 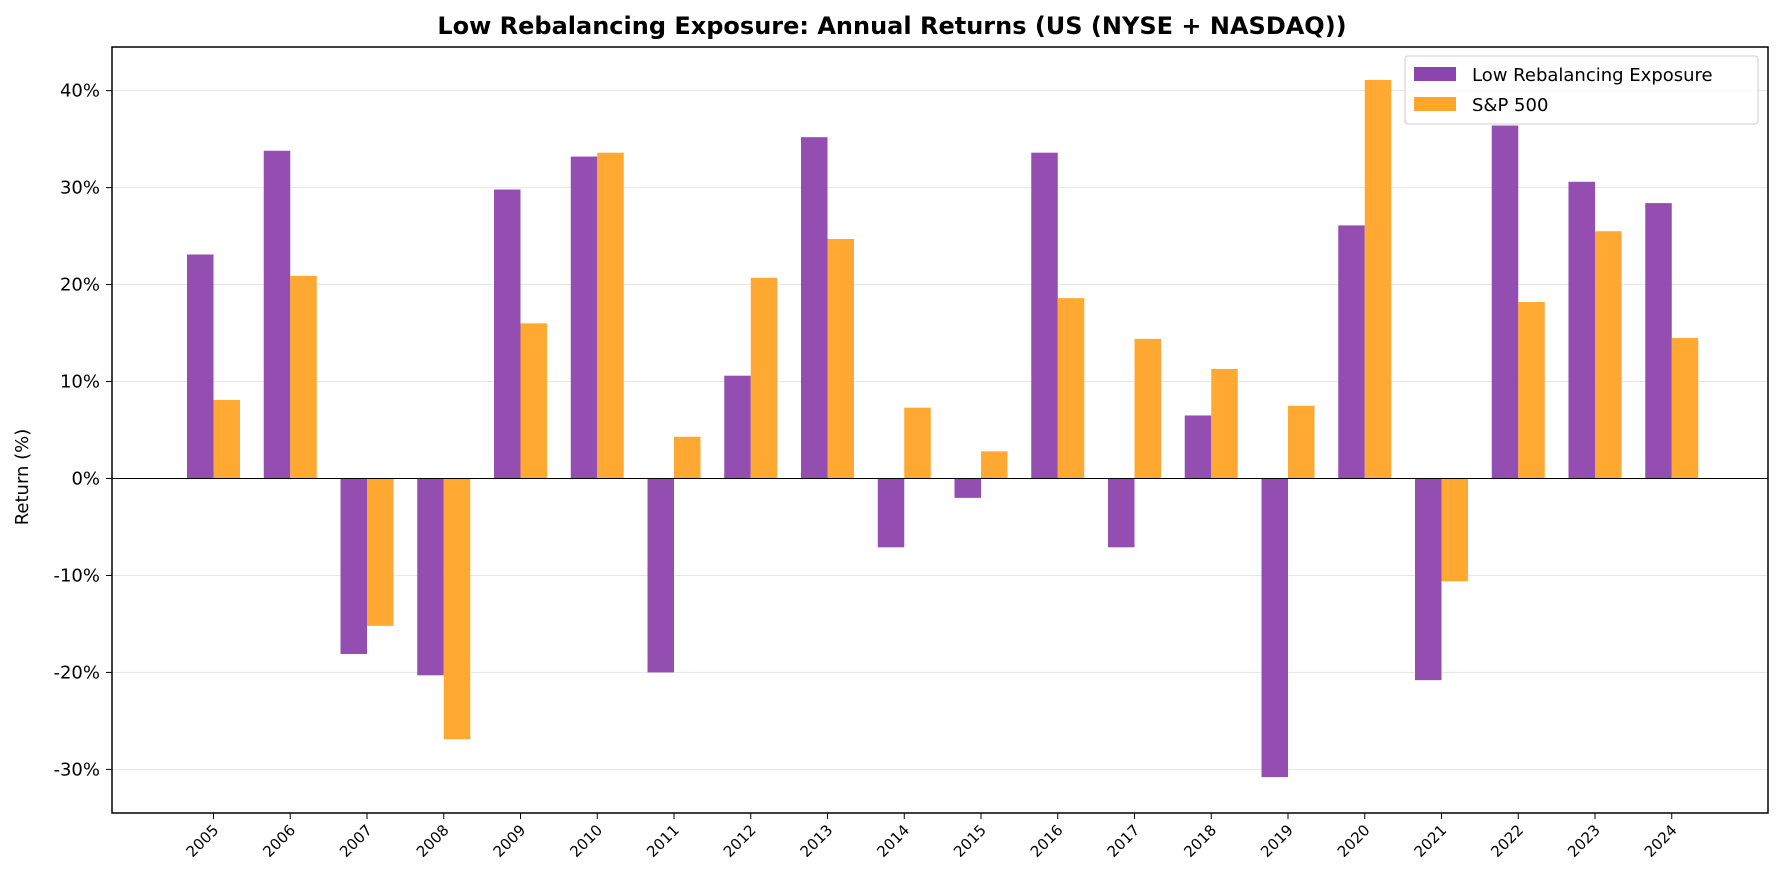 What do you see at coordinates (1581, 330) in the screenshot?
I see `bar-low-rebalancing-2023` at bounding box center [1581, 330].